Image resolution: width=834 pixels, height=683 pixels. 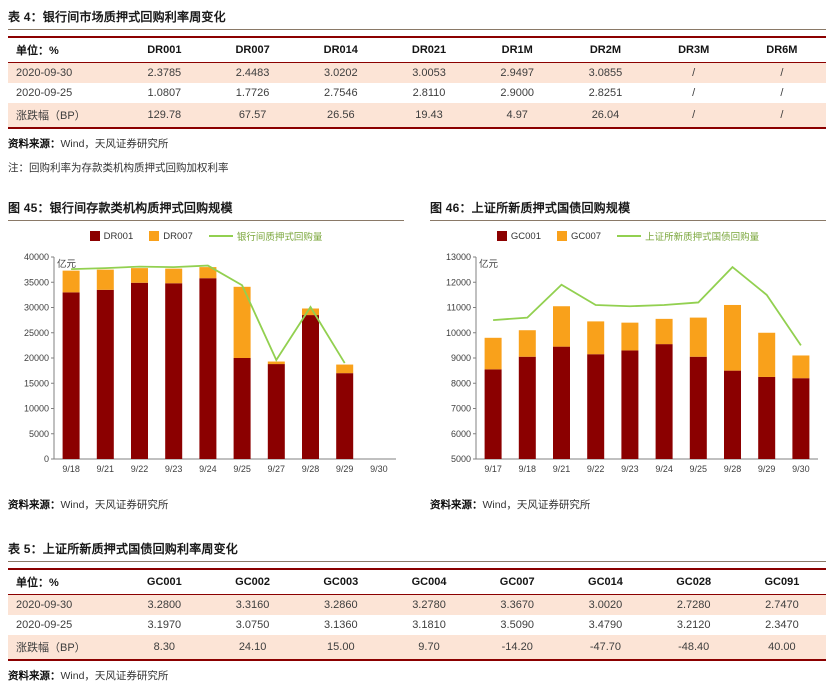 I want to click on chart46-source: 资料来源：Wind，天风证券研究所, so click(x=628, y=504).